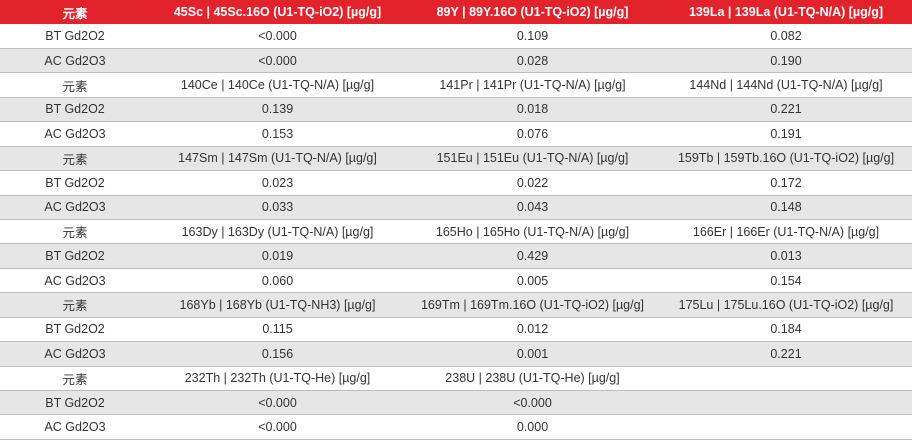 The height and width of the screenshot is (440, 912). Describe the element at coordinates (532, 159) in the screenshot. I see `table-cell: 151Eu | 151Eu (U1-TQ-N/A) [µg/g]` at that location.